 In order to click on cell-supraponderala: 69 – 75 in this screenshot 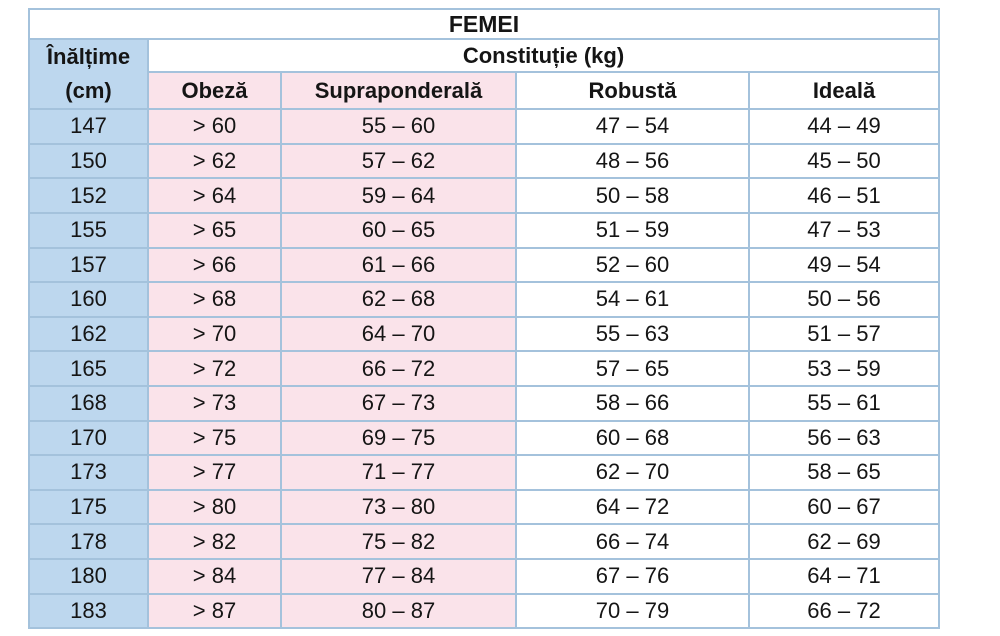, I will do `click(398, 438)`.